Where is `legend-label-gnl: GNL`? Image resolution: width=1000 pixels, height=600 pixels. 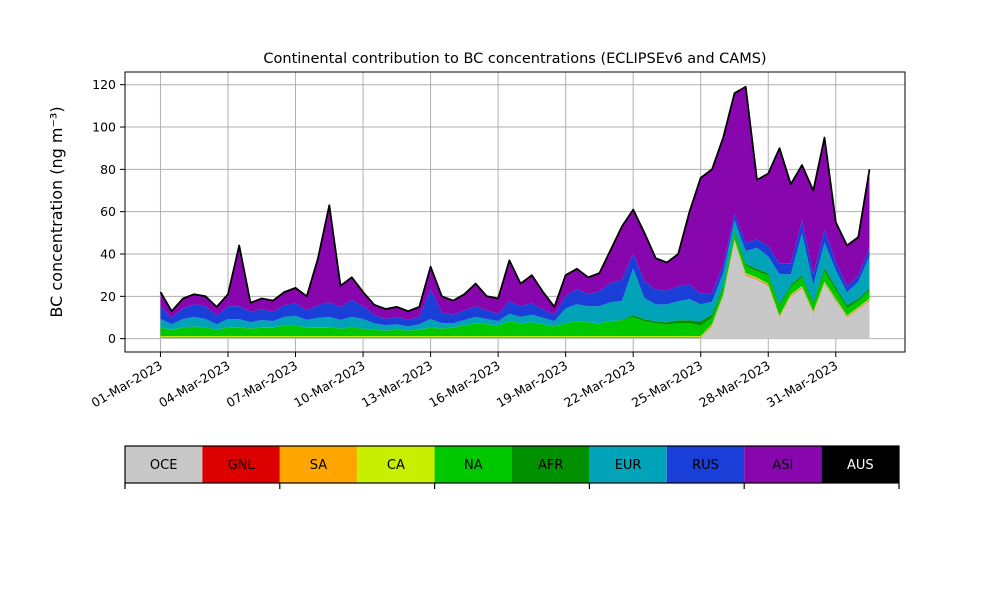 legend-label-gnl: GNL is located at coordinates (242, 465).